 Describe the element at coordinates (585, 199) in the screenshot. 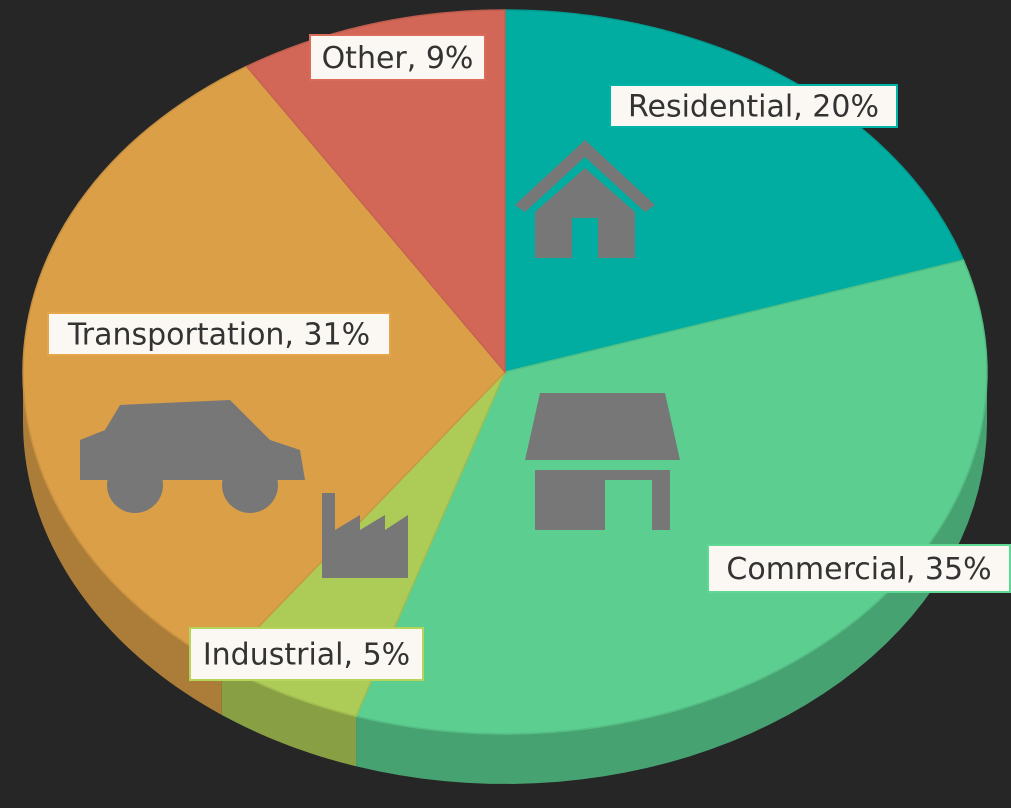

I see `house-icon` at that location.